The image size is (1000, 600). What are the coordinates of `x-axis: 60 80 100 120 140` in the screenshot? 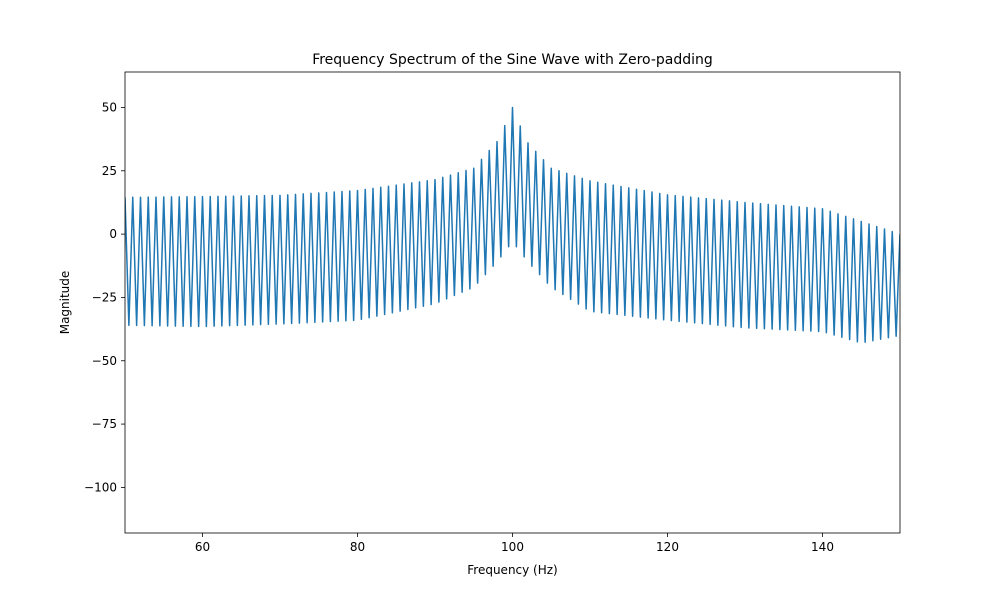 It's located at (514, 543).